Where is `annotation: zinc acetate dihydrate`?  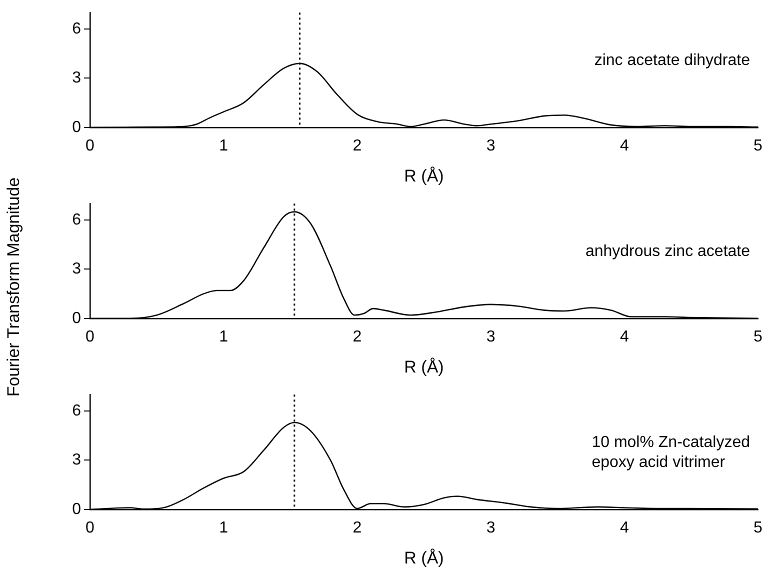
annotation: zinc acetate dihydrate is located at coordinates (672, 61).